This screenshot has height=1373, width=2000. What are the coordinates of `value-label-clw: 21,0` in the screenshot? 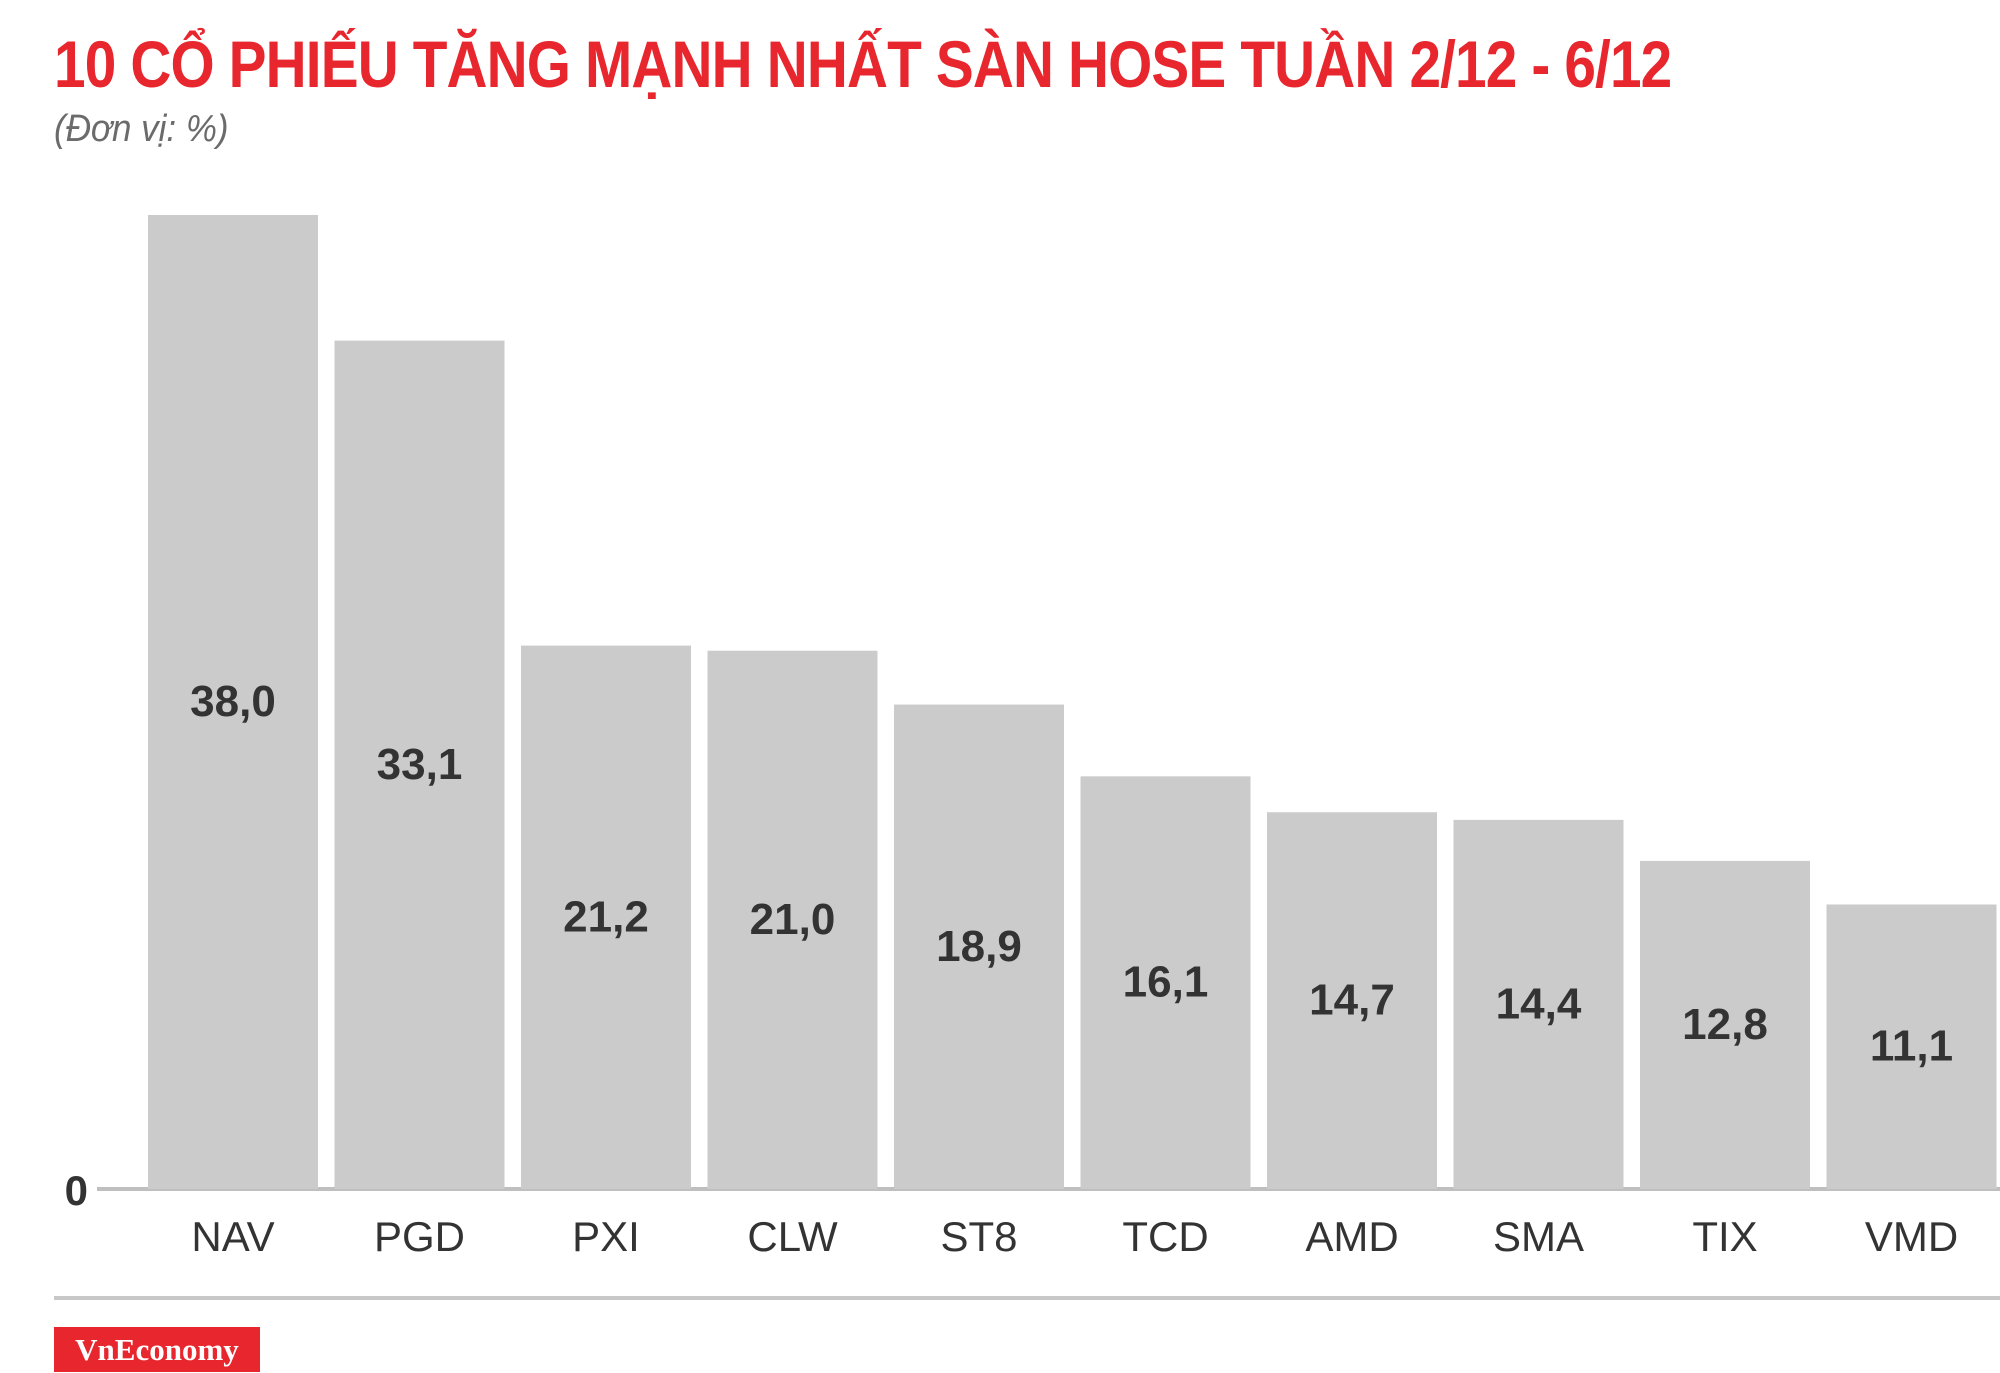 It's located at (793, 919).